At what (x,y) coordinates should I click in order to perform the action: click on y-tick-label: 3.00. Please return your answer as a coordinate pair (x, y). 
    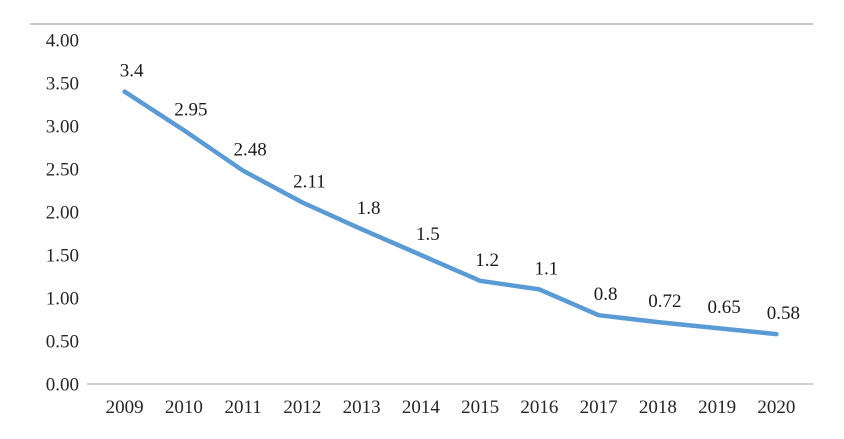
    Looking at the image, I should click on (62, 127).